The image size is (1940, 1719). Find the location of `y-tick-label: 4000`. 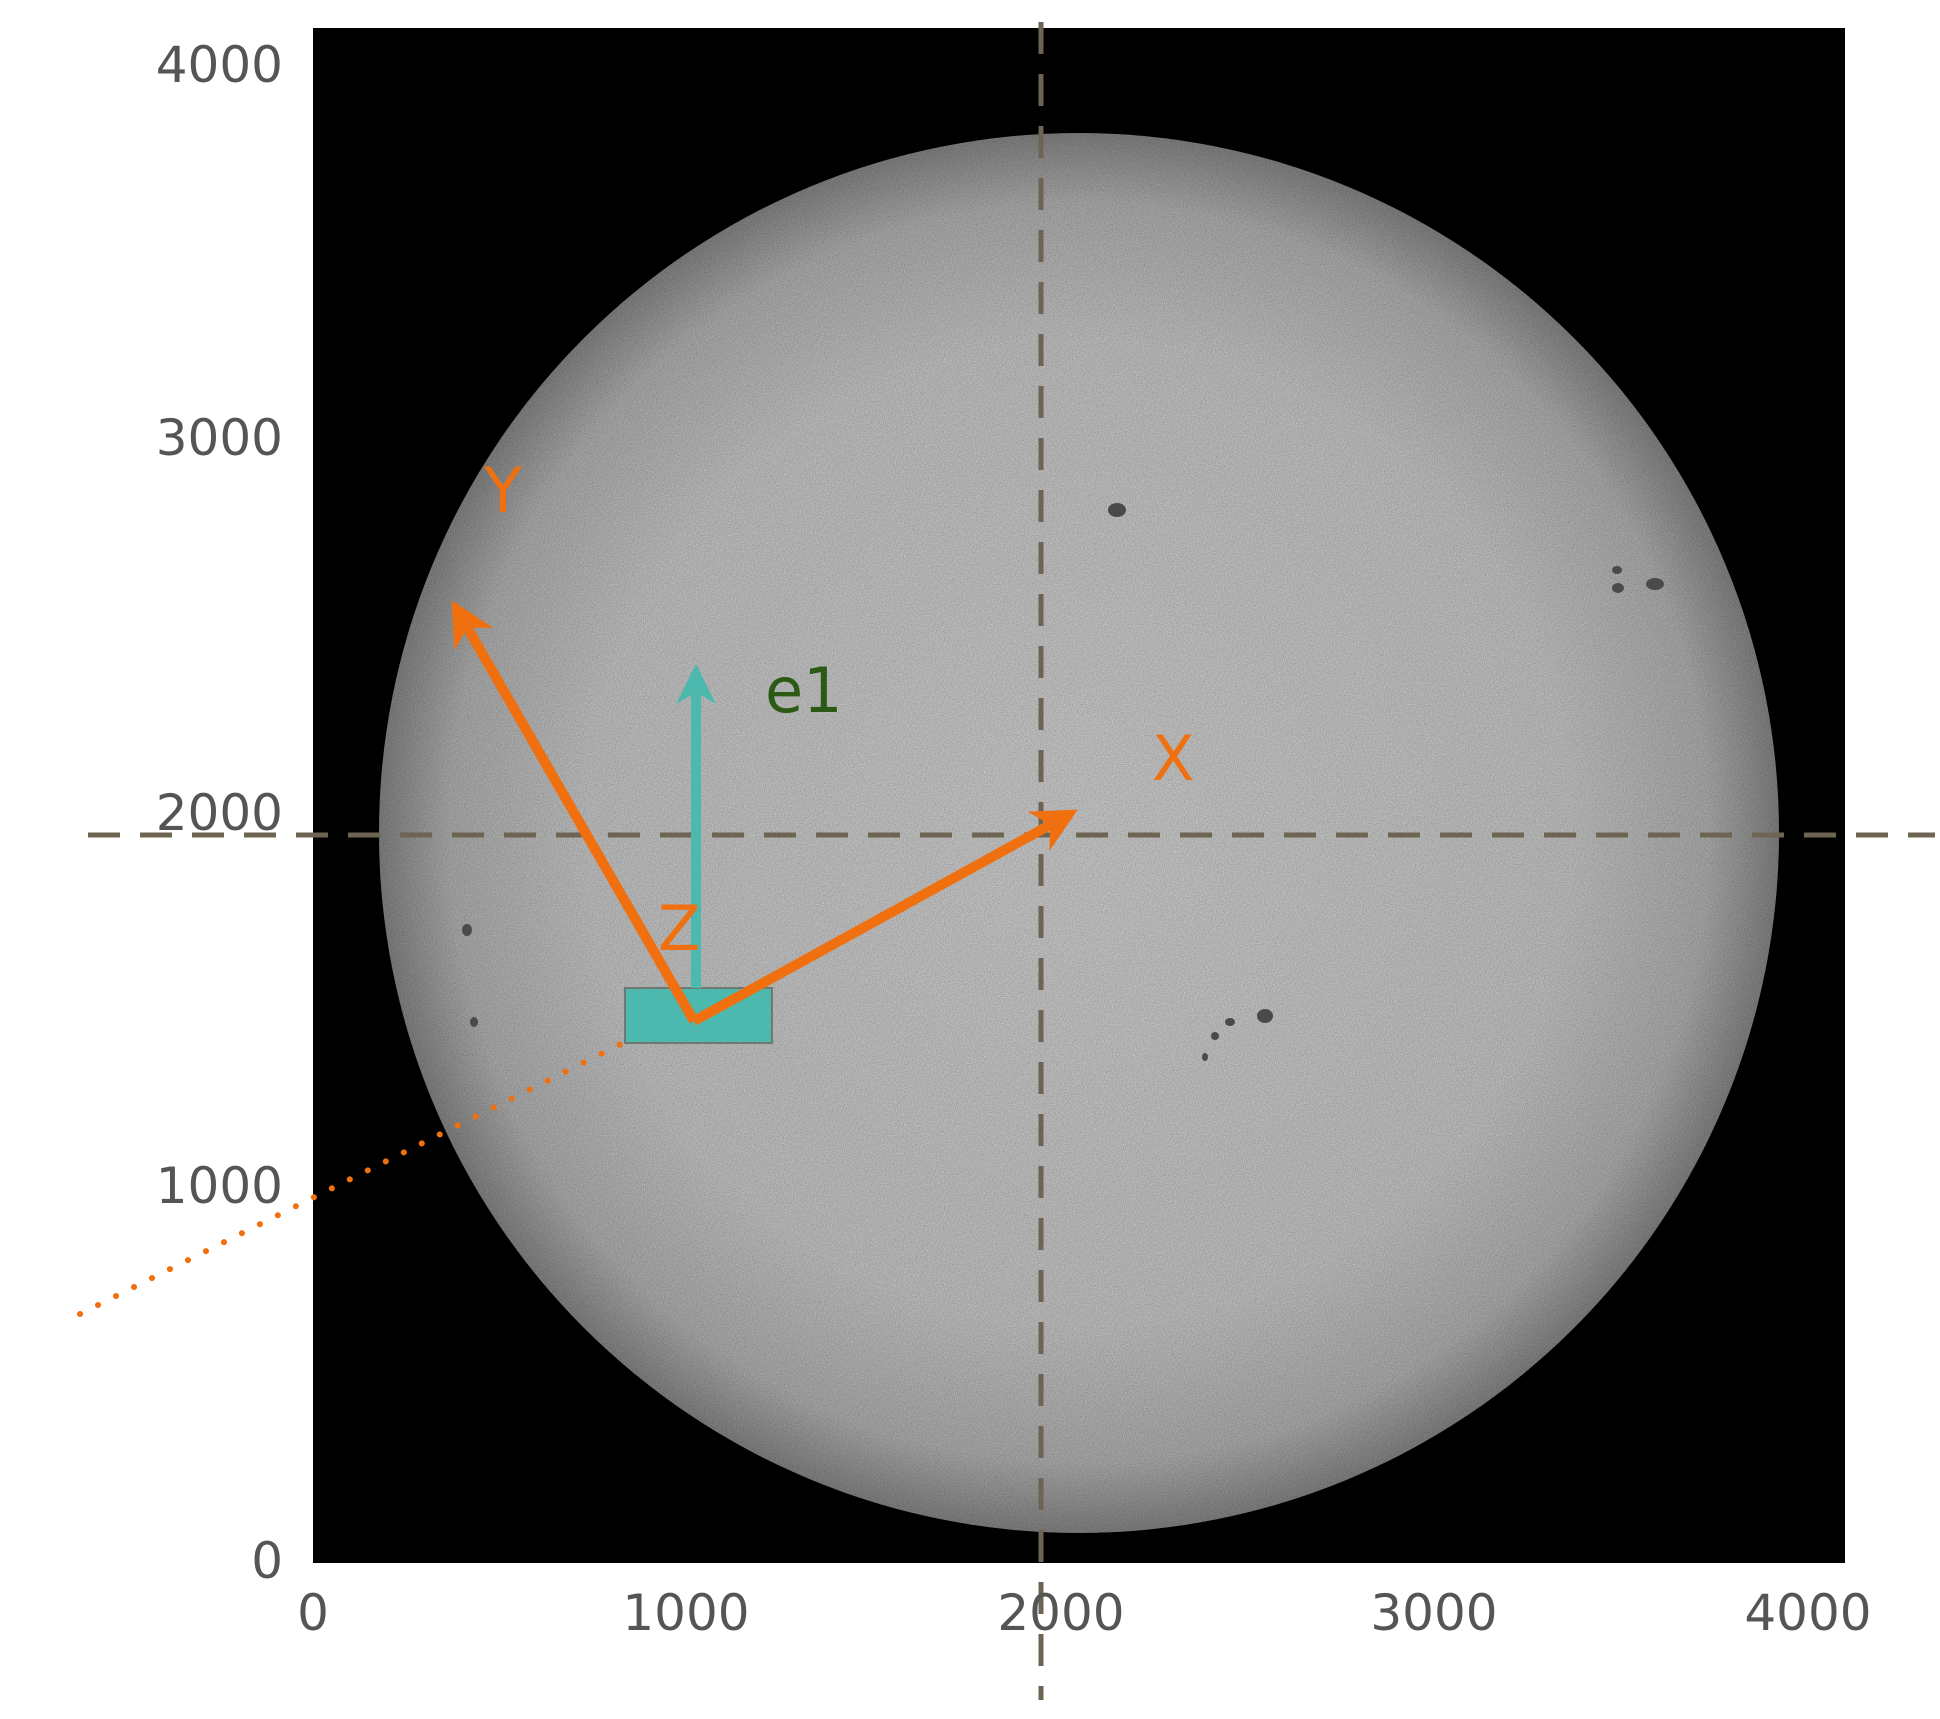

y-tick-label: 4000 is located at coordinates (219, 65).